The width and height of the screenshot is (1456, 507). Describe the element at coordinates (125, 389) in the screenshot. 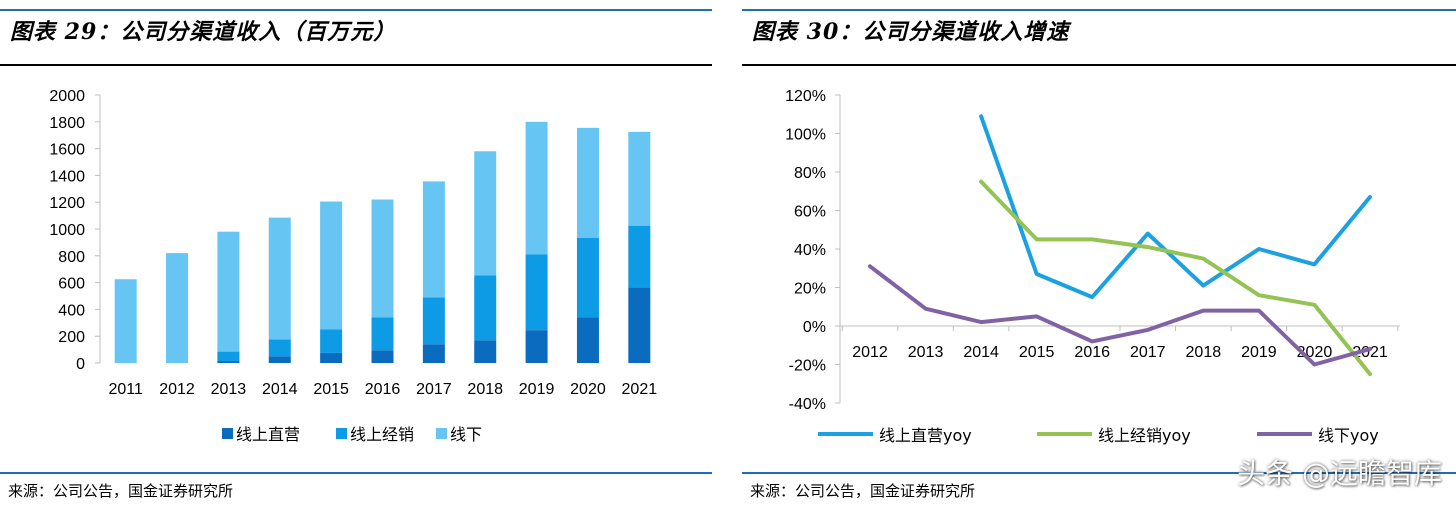

I see `x-tick-label: 2011` at that location.